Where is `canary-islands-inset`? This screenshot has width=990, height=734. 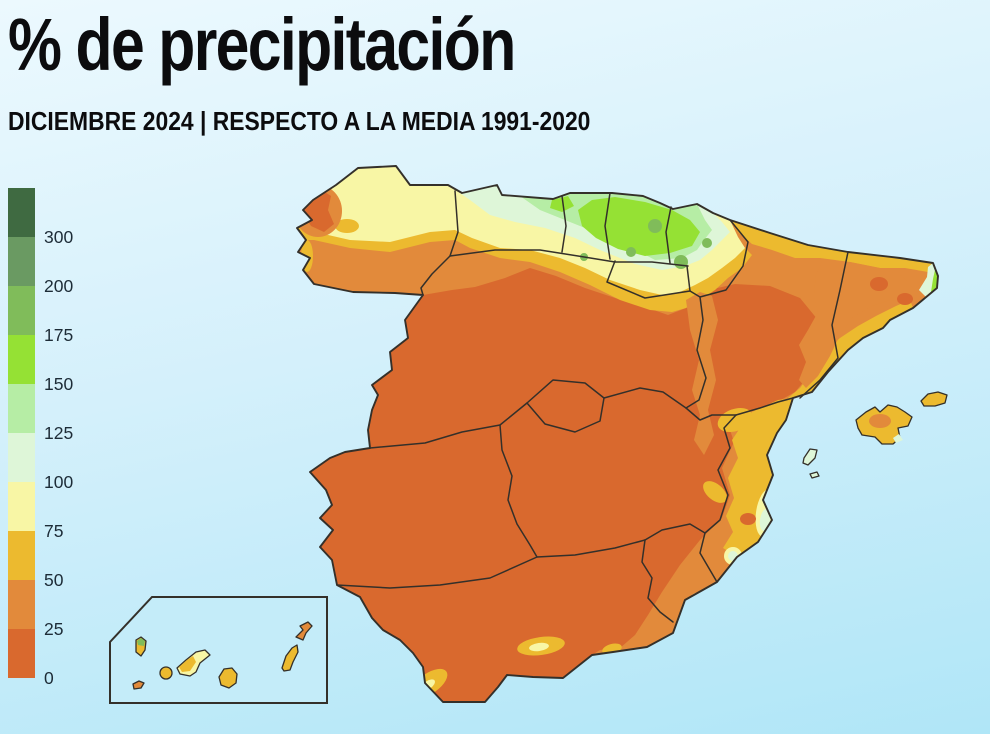
canary-islands-inset is located at coordinates (218, 650).